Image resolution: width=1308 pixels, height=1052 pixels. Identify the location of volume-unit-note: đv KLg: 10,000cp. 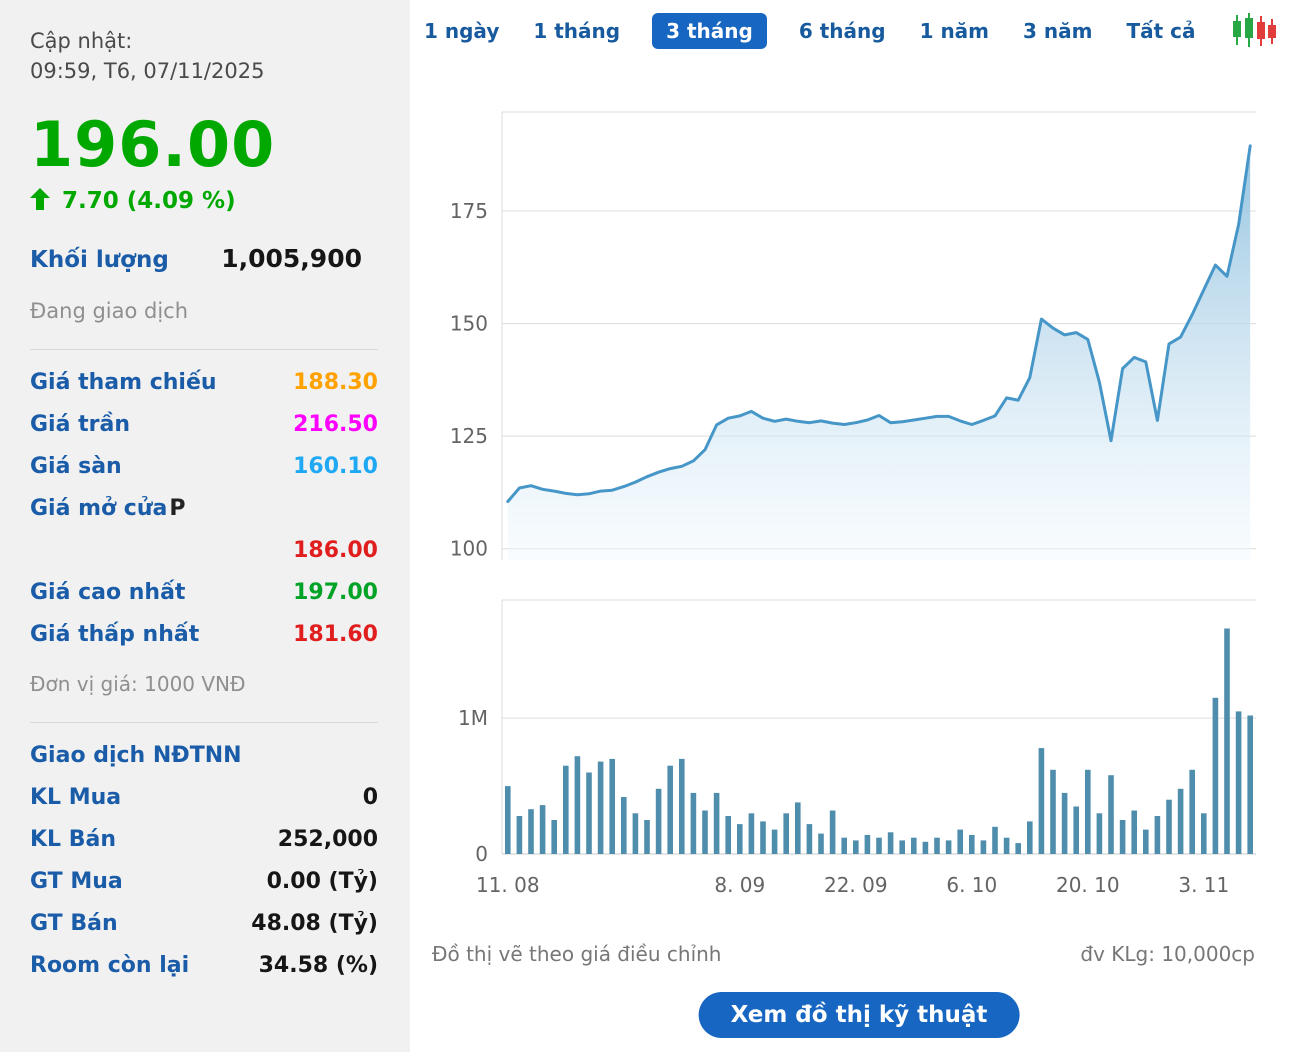
(1167, 954).